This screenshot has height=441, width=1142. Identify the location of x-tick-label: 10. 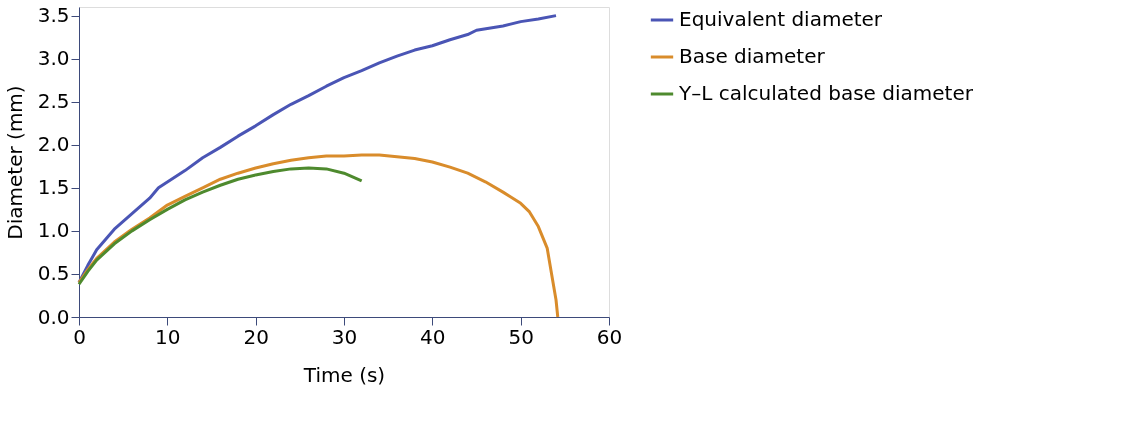
(168, 336).